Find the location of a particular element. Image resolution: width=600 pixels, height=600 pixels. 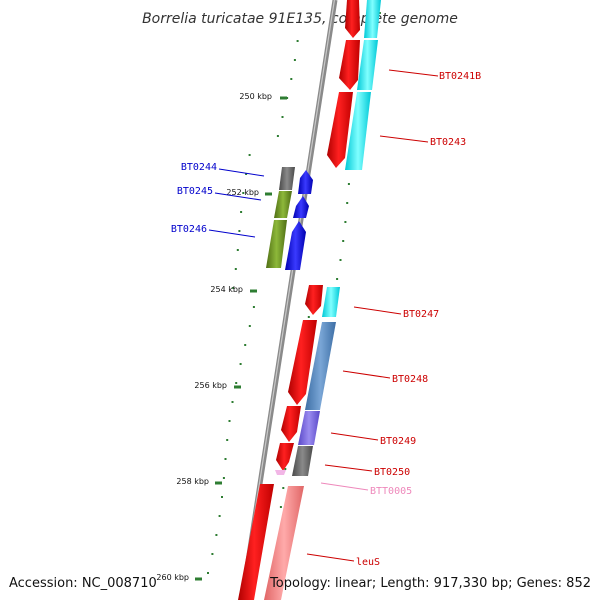

leader-line-bt0246 is located at coordinates (232, 233).